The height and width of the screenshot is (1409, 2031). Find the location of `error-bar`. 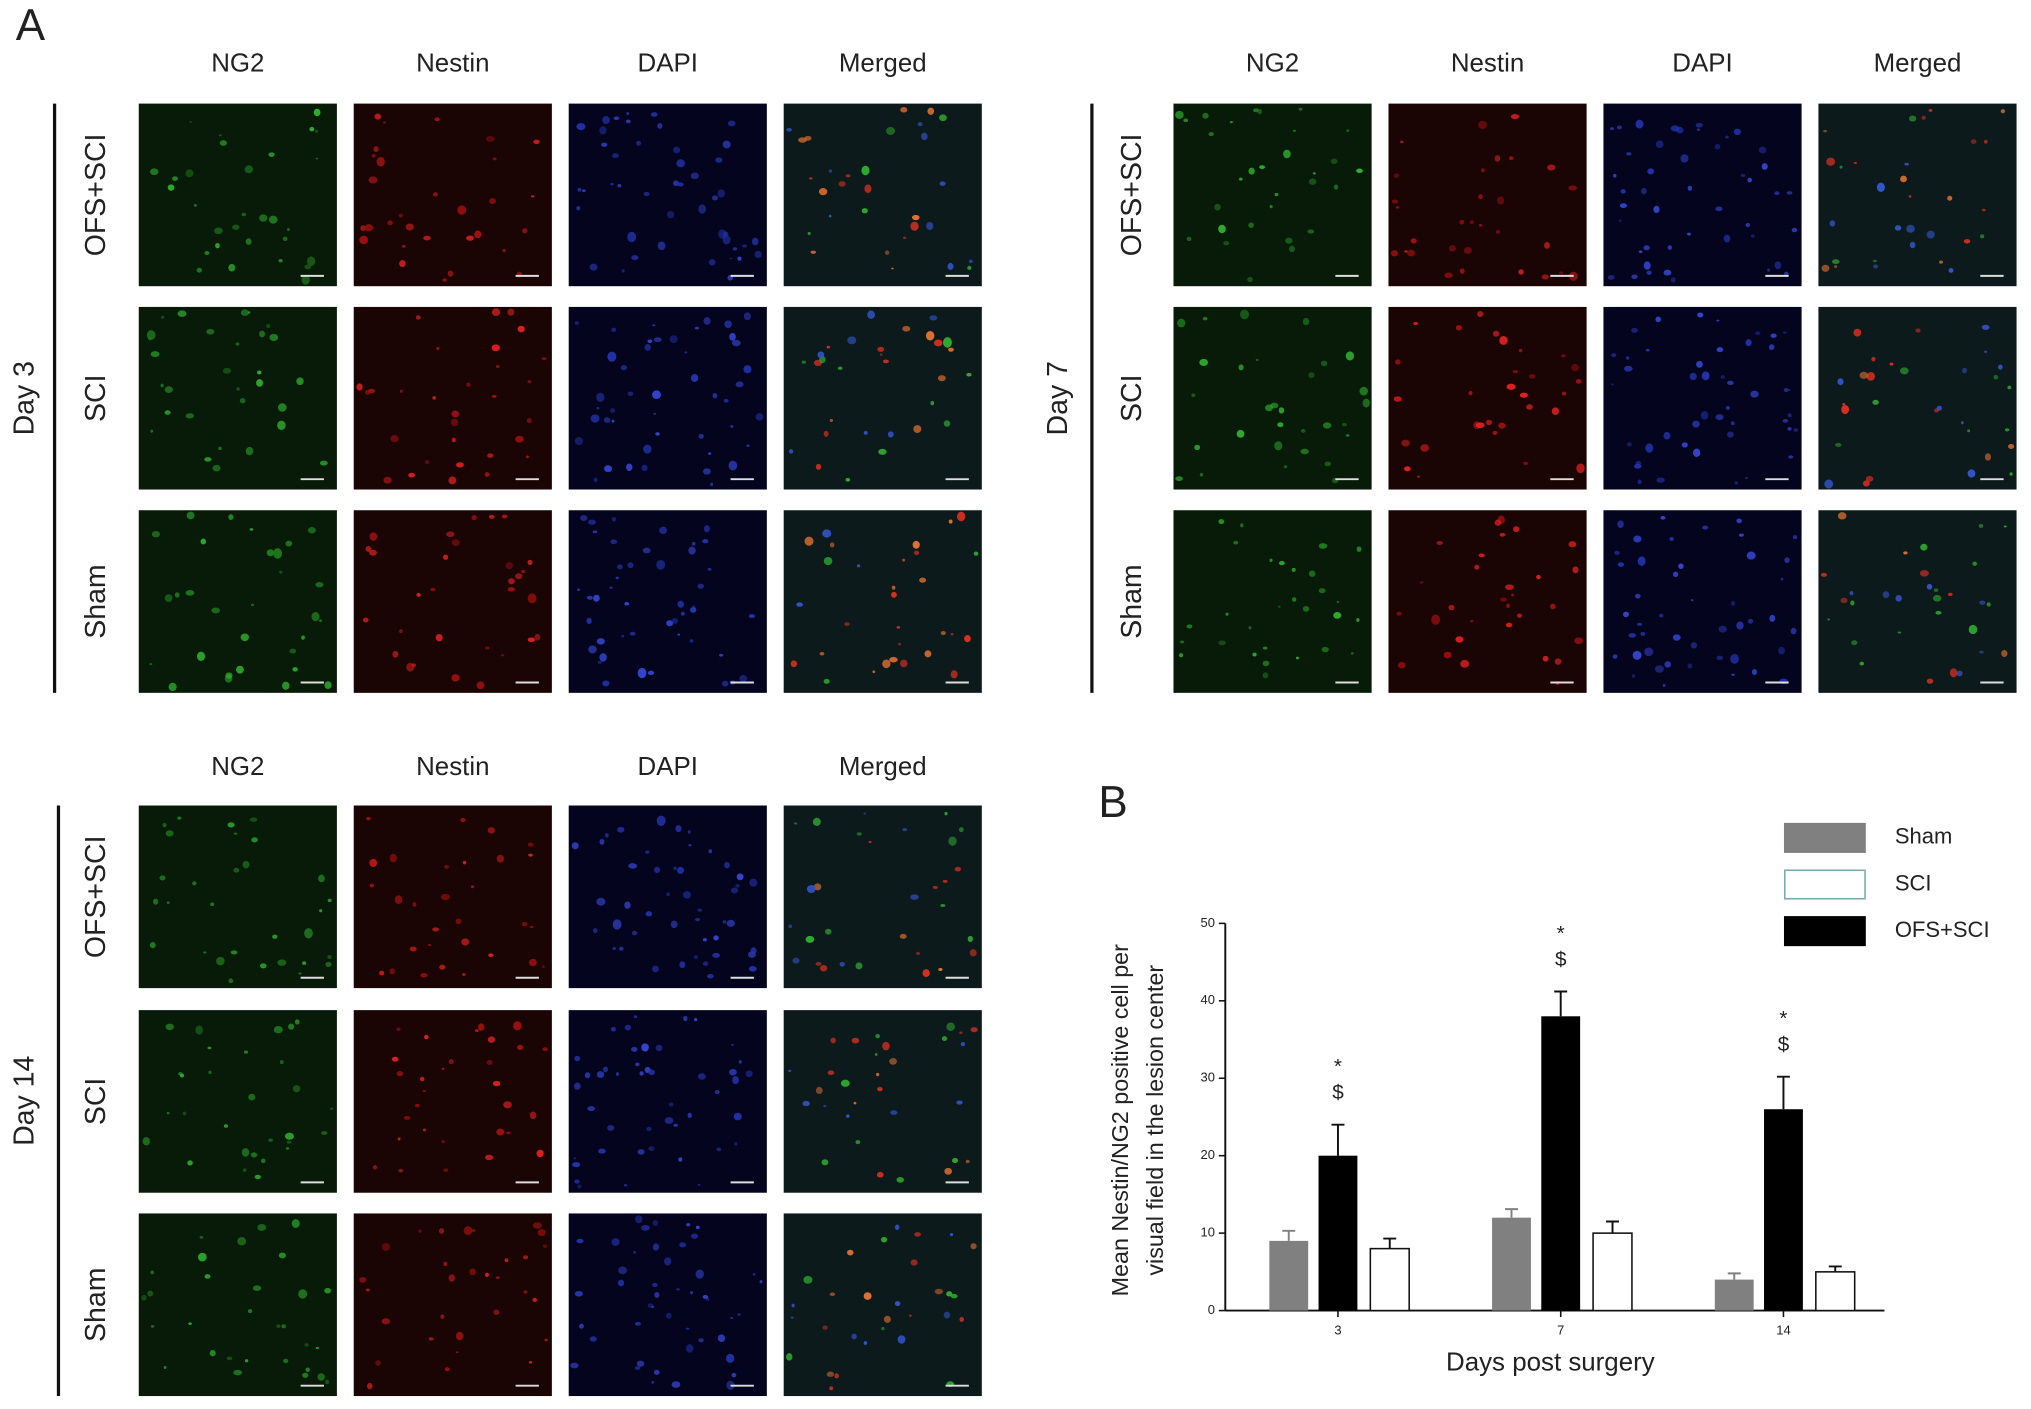

error-bar is located at coordinates (1835, 1268).